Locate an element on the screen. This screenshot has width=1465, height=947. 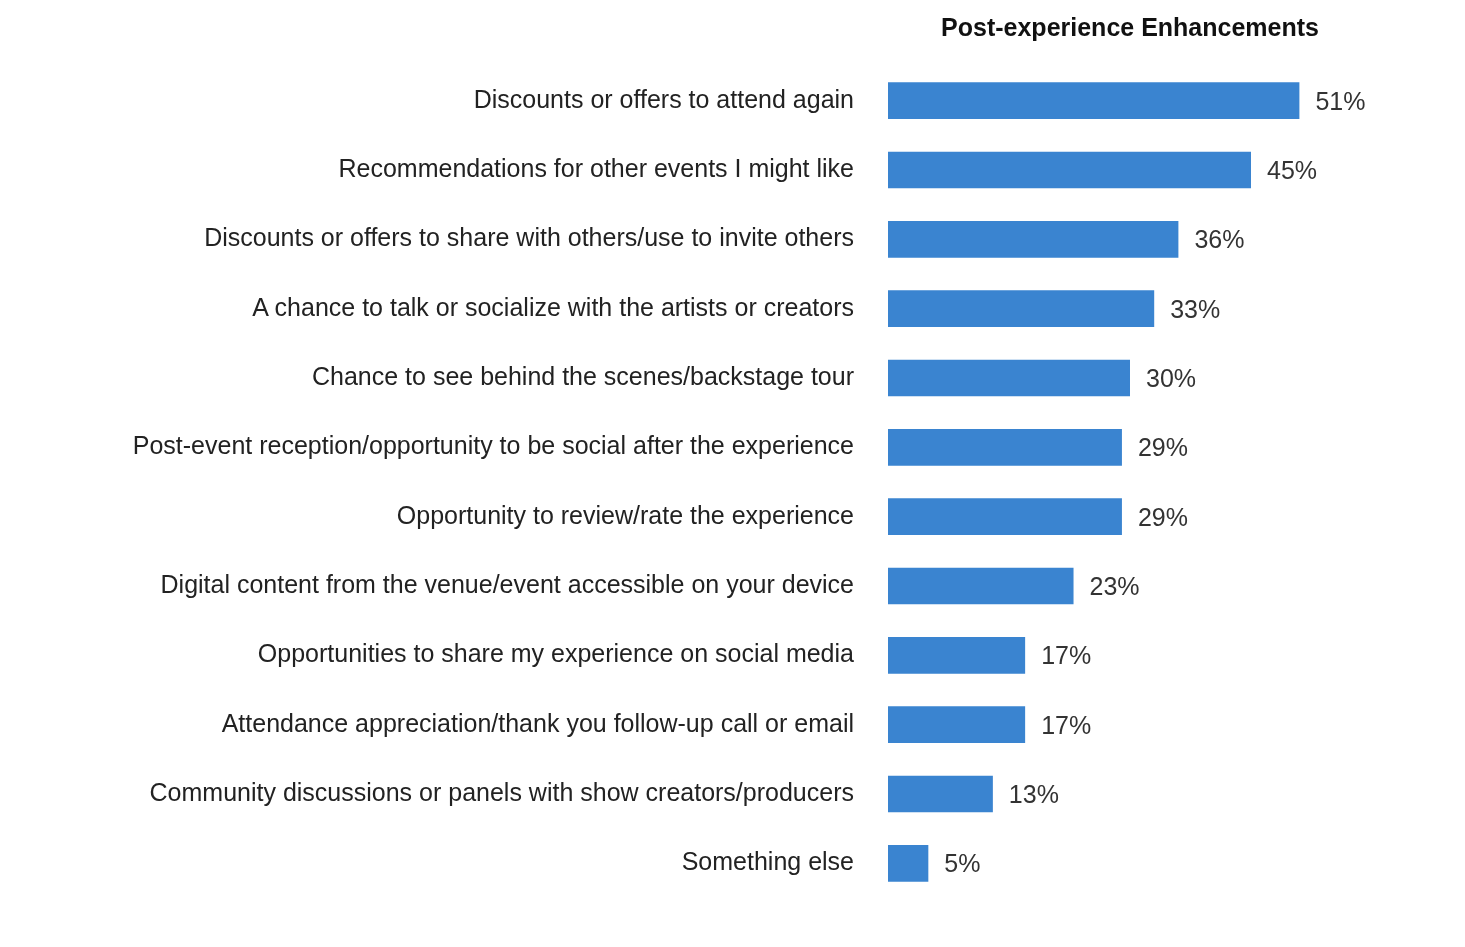
y-tick-label: Chance to see behind the scenes/backstage tour is located at coordinates (582, 375).